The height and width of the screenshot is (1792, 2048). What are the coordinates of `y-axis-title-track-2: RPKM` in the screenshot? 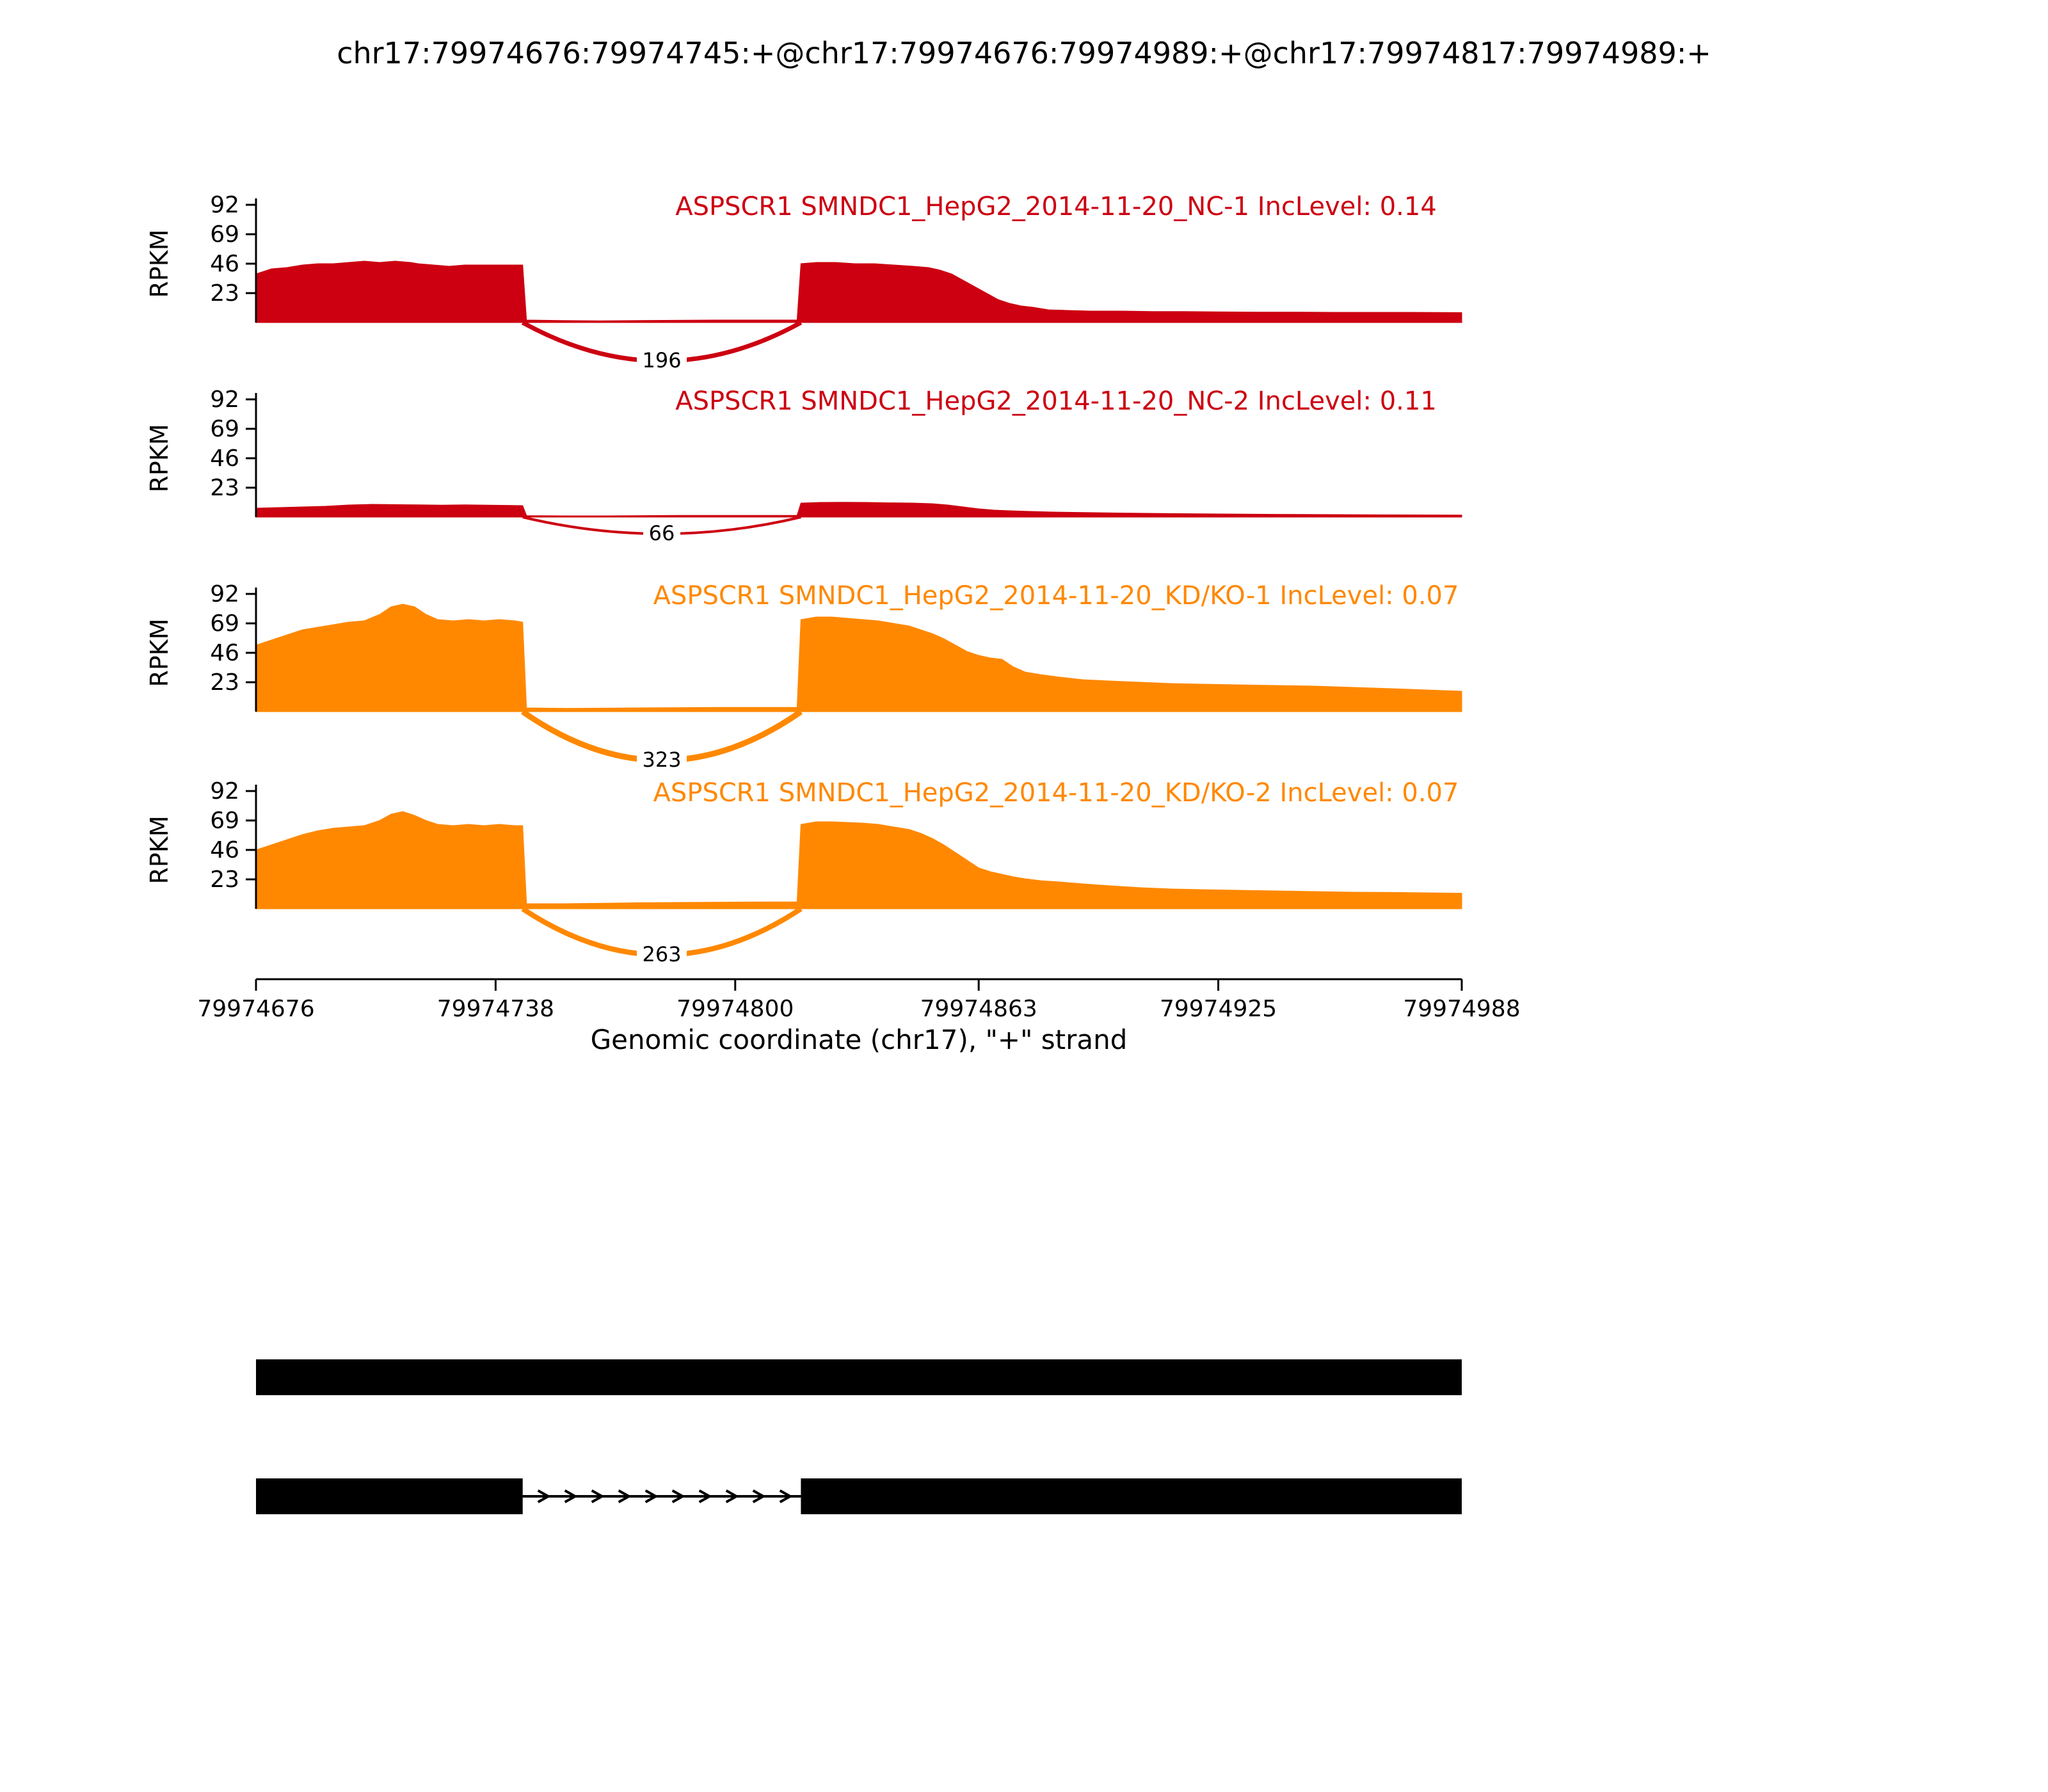 It's located at (159, 458).